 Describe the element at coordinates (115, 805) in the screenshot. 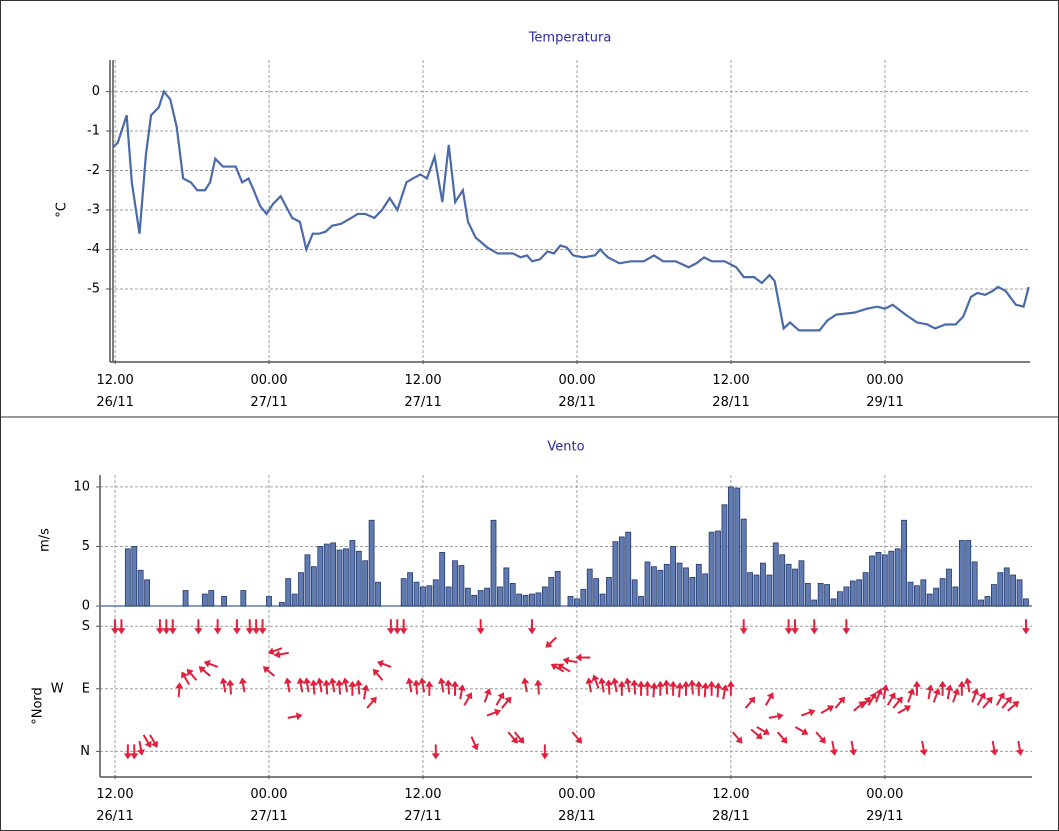

I see `x-tick-label: 12.00 26/11` at that location.